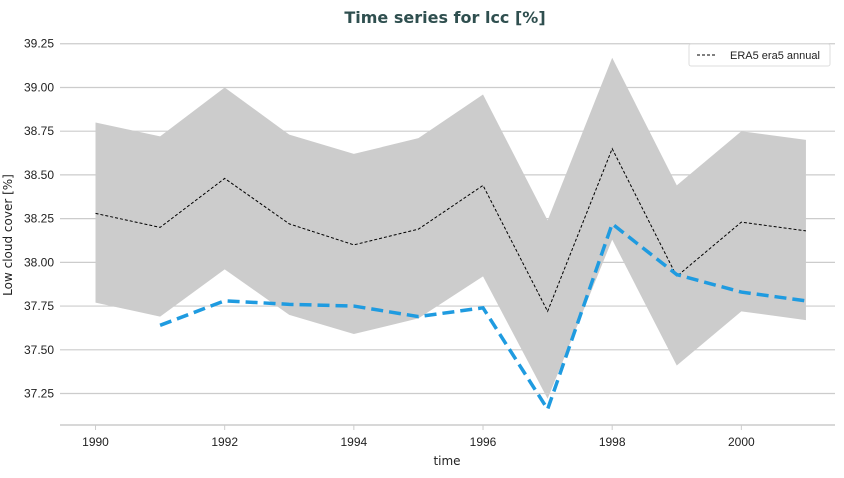 The image size is (844, 478). I want to click on x-tick-label: 1990, so click(95, 442).